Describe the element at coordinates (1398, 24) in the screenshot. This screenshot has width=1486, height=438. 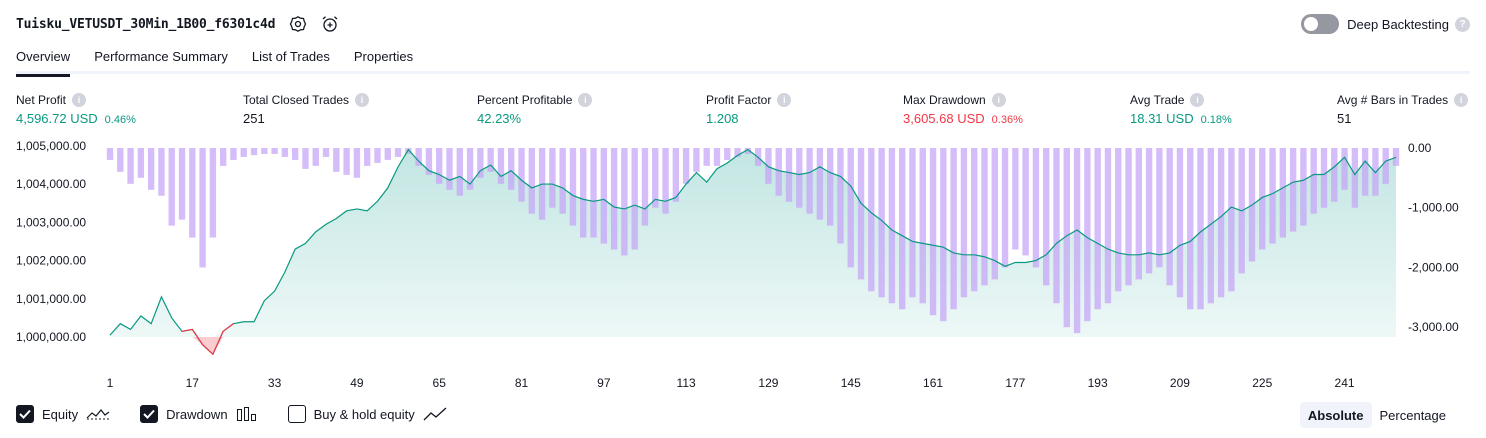
I see `deep-backtesting-label: Deep Backtesting` at that location.